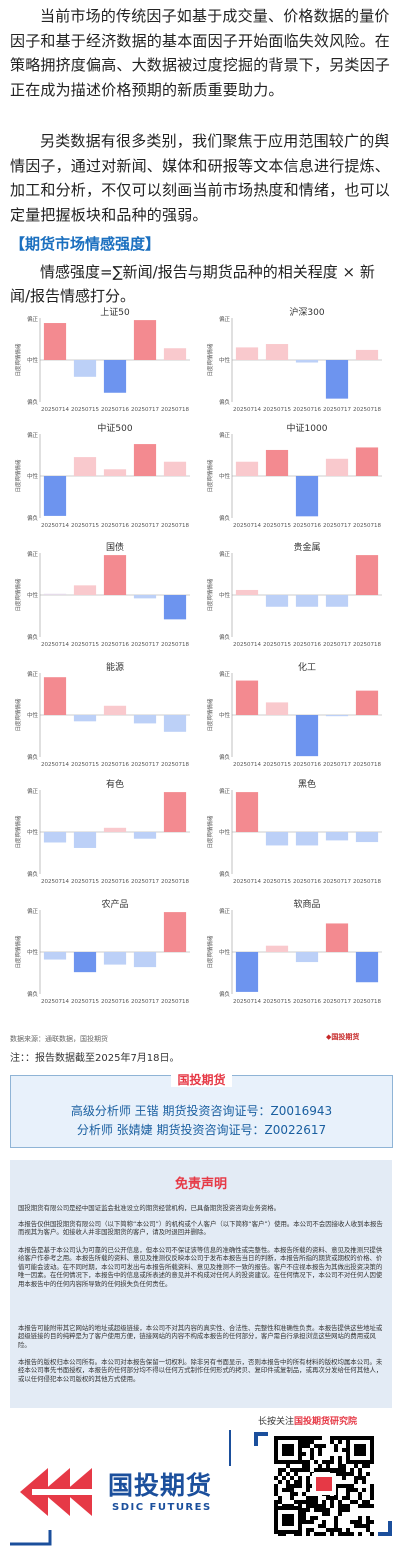 The height and width of the screenshot is (1551, 402). I want to click on source-logo-text: 国投期货, so click(345, 1037).